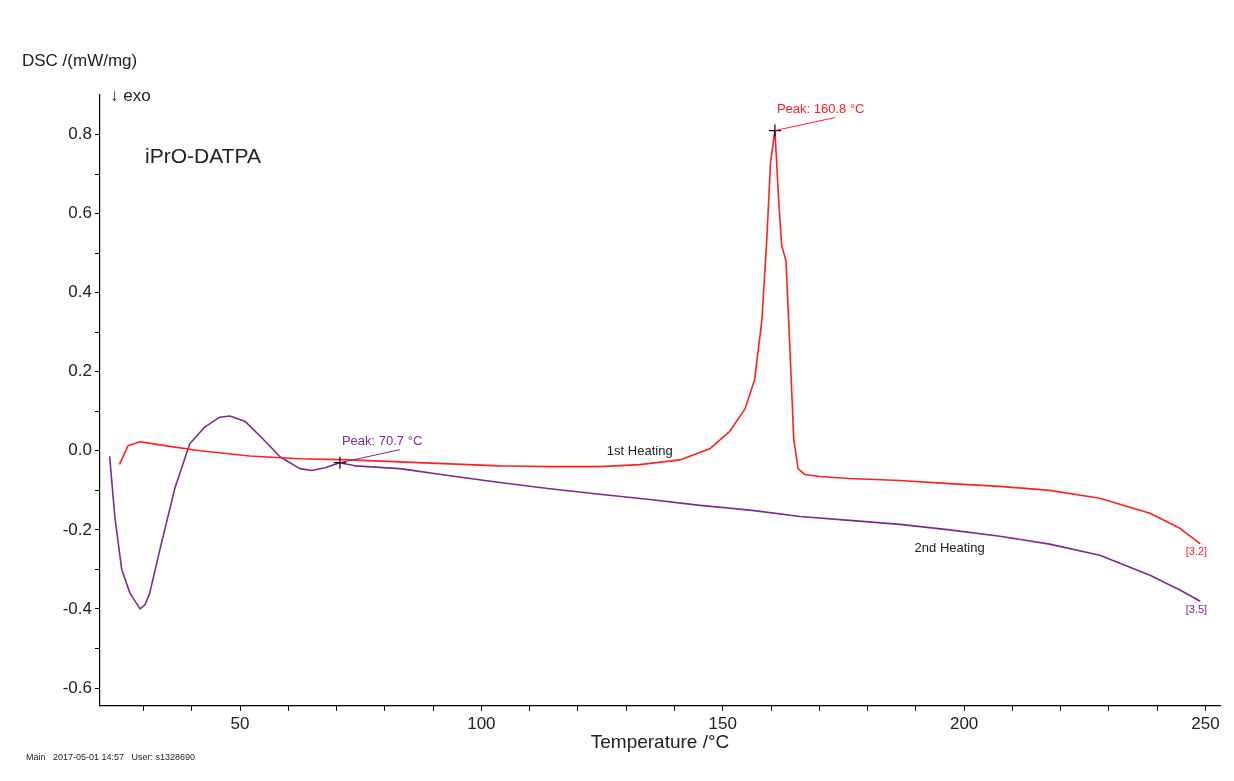 The height and width of the screenshot is (781, 1234). What do you see at coordinates (80, 213) in the screenshot?
I see `y-tick-label: 0.6` at bounding box center [80, 213].